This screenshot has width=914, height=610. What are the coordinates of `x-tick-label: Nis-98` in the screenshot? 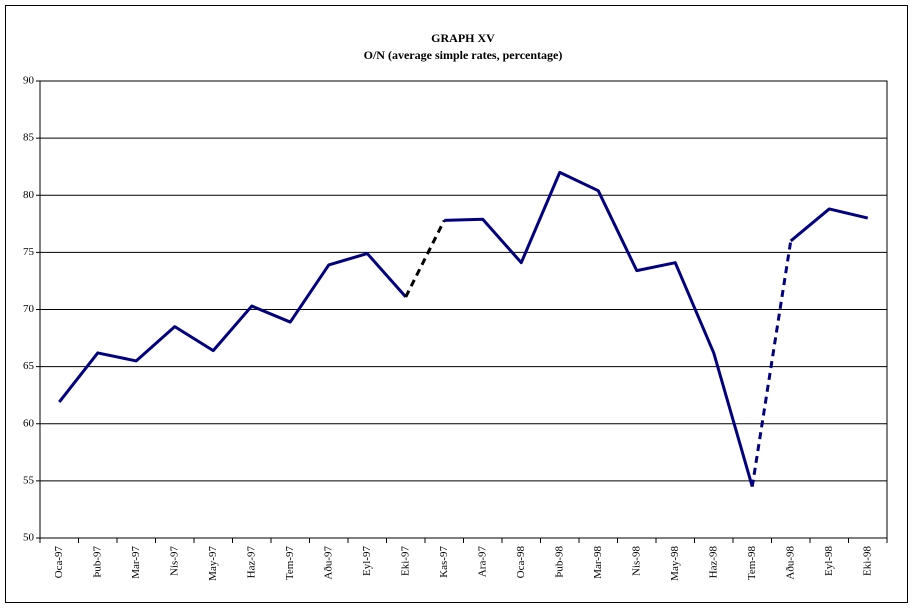 It's located at (636, 561).